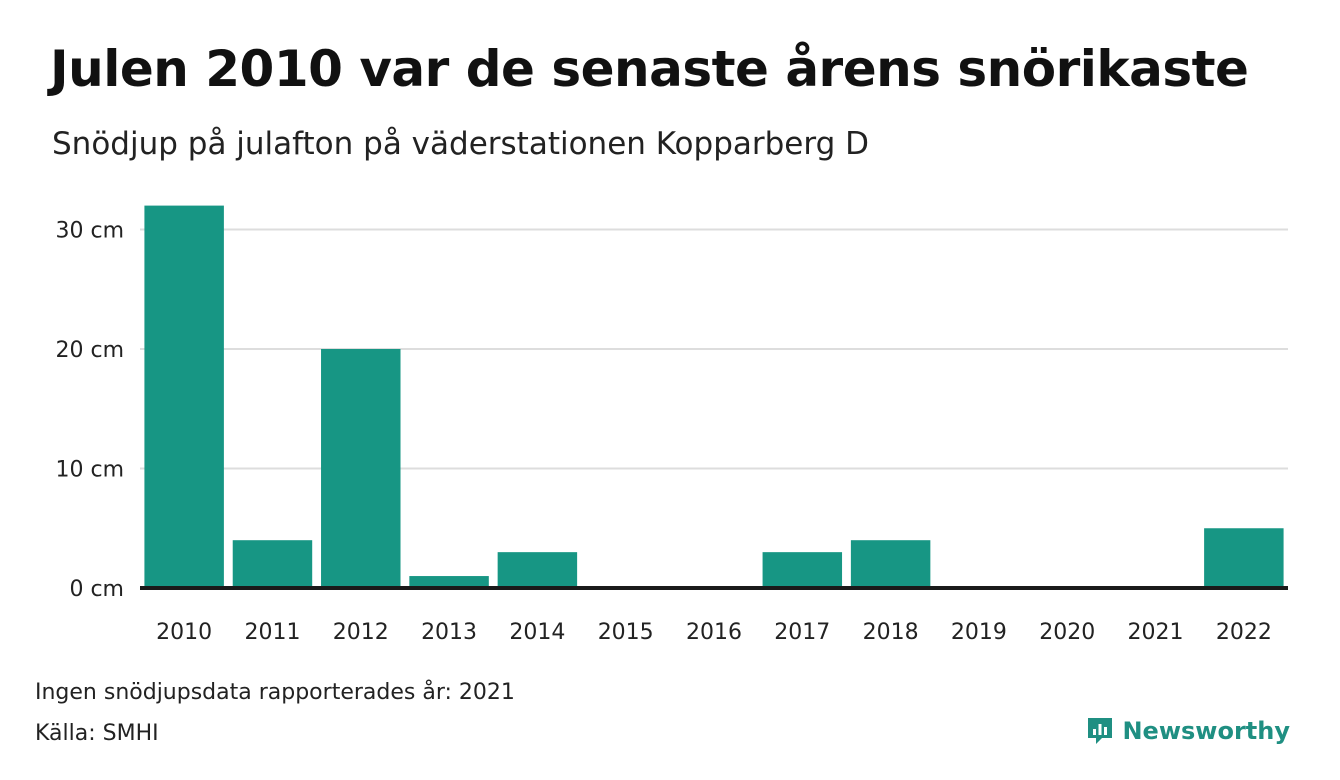 This screenshot has height=780, width=1340. I want to click on source-credit: Källa: SMHI, so click(97, 733).